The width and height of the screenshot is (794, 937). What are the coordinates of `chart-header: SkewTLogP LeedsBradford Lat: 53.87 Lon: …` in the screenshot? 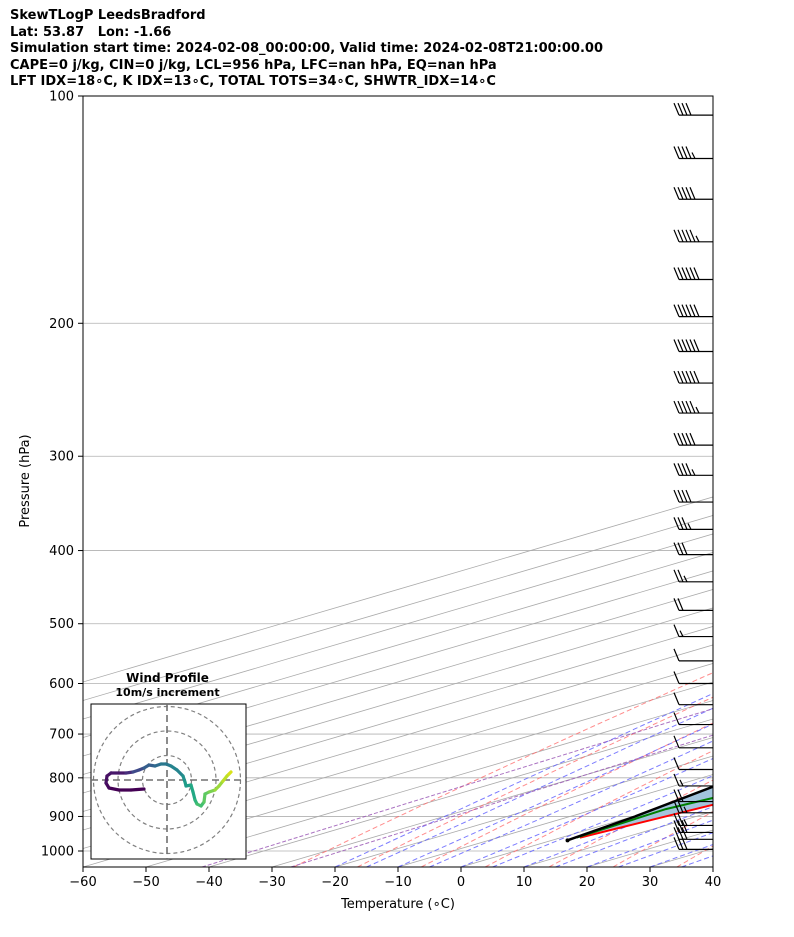 It's located at (306, 49).